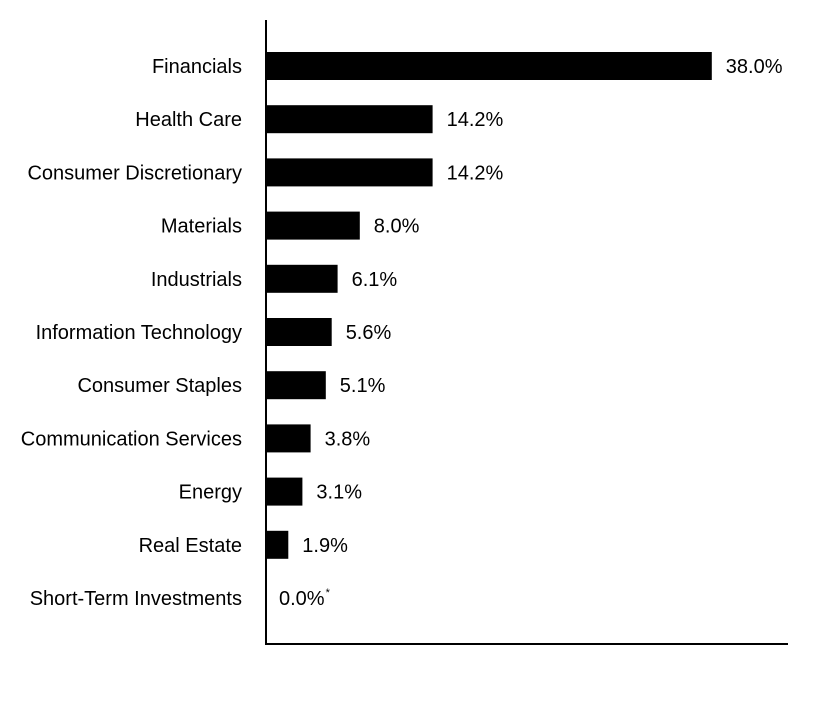  What do you see at coordinates (299, 332) in the screenshot?
I see `bar-information-technology` at bounding box center [299, 332].